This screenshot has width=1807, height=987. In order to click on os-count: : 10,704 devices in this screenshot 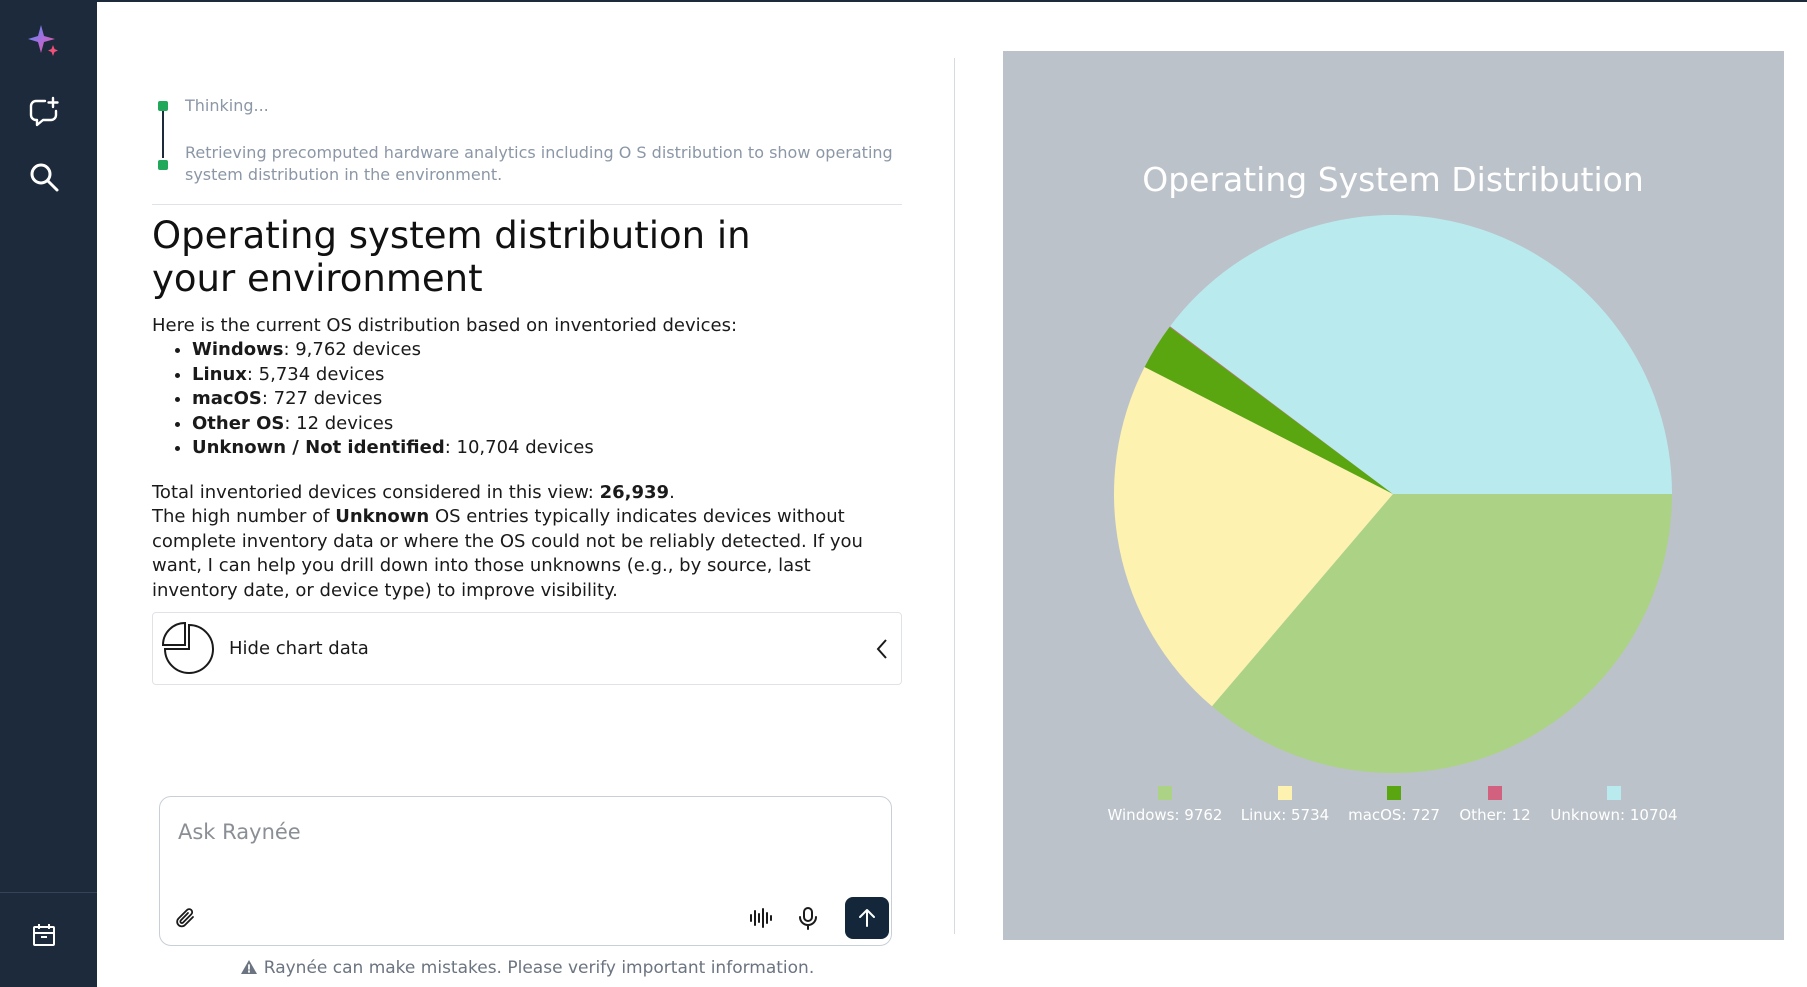, I will do `click(519, 447)`.